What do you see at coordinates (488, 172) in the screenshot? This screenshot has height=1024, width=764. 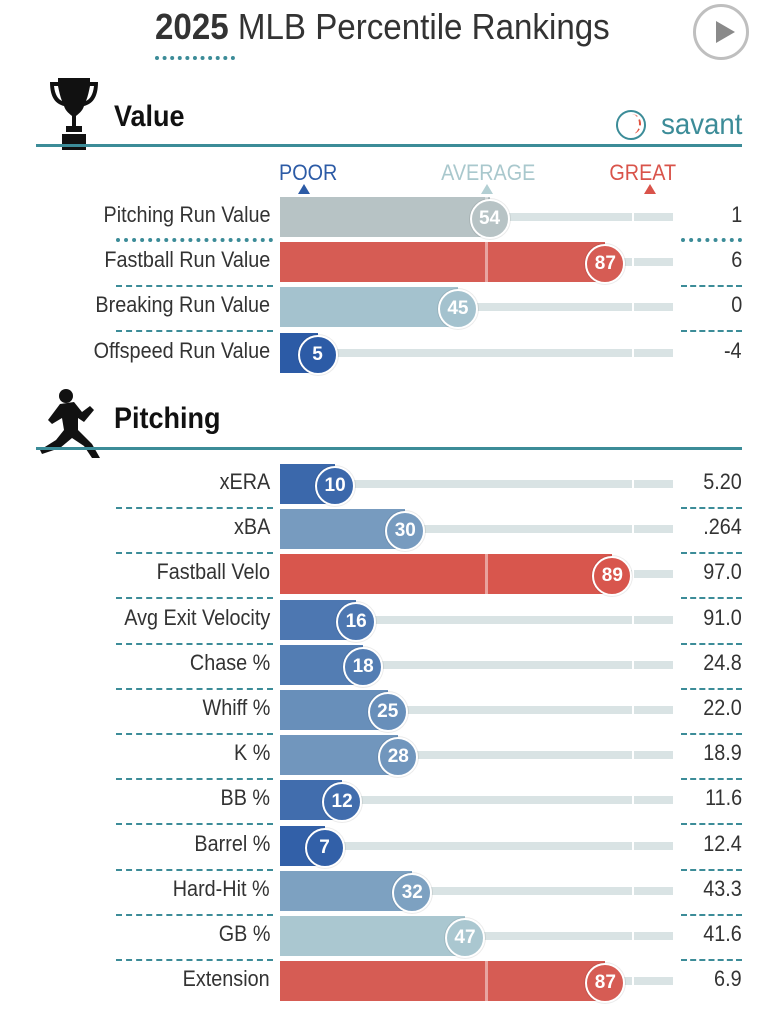 I see `scale-average-label: AVERAGE` at bounding box center [488, 172].